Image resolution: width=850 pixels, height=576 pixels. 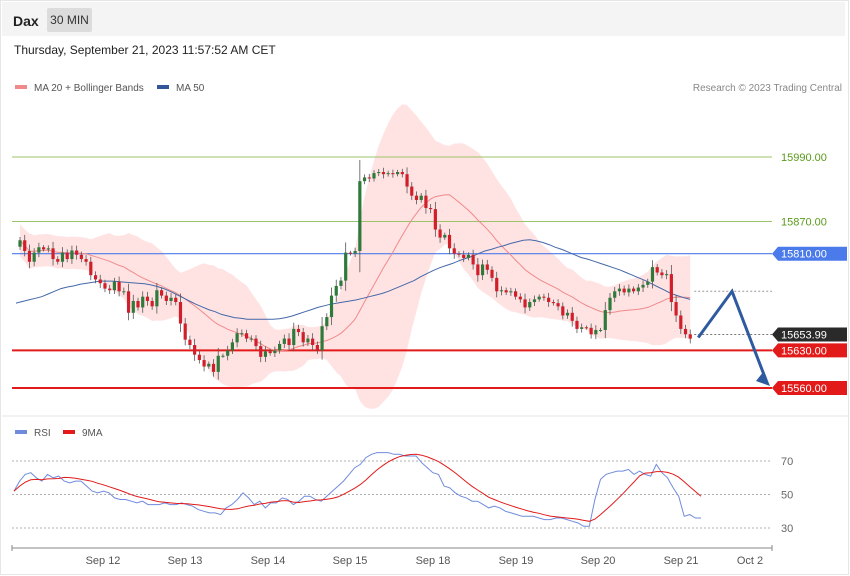 What do you see at coordinates (804, 336) in the screenshot?
I see `last-price-label: 15653.99` at bounding box center [804, 336].